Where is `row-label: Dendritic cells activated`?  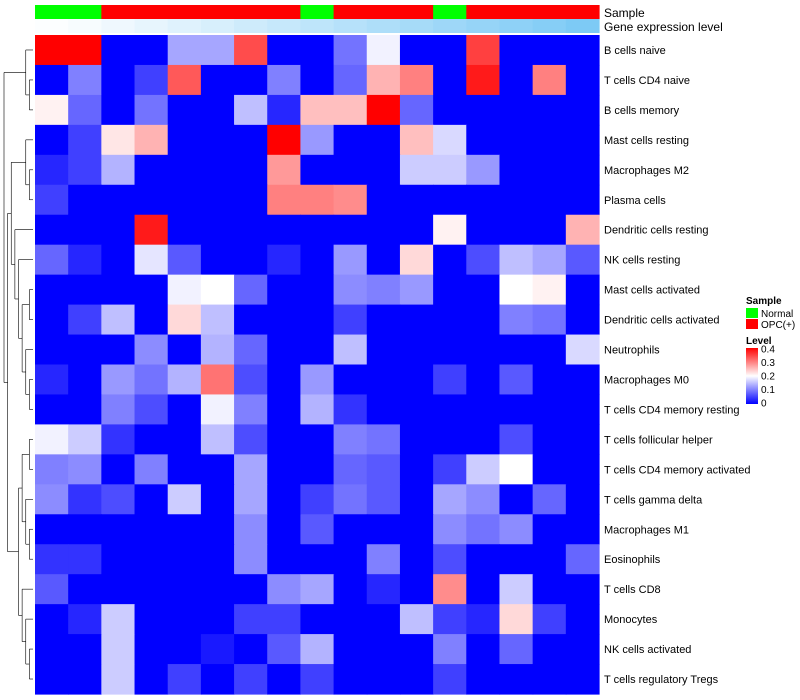
row-label: Dendritic cells activated is located at coordinates (662, 321).